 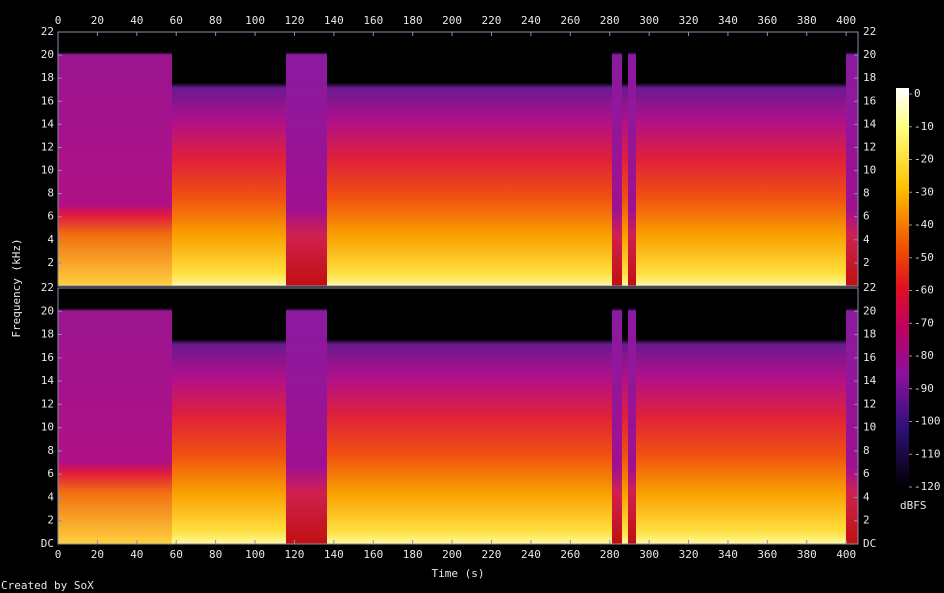 I want to click on colorbar-label: dBFS, so click(x=913, y=505).